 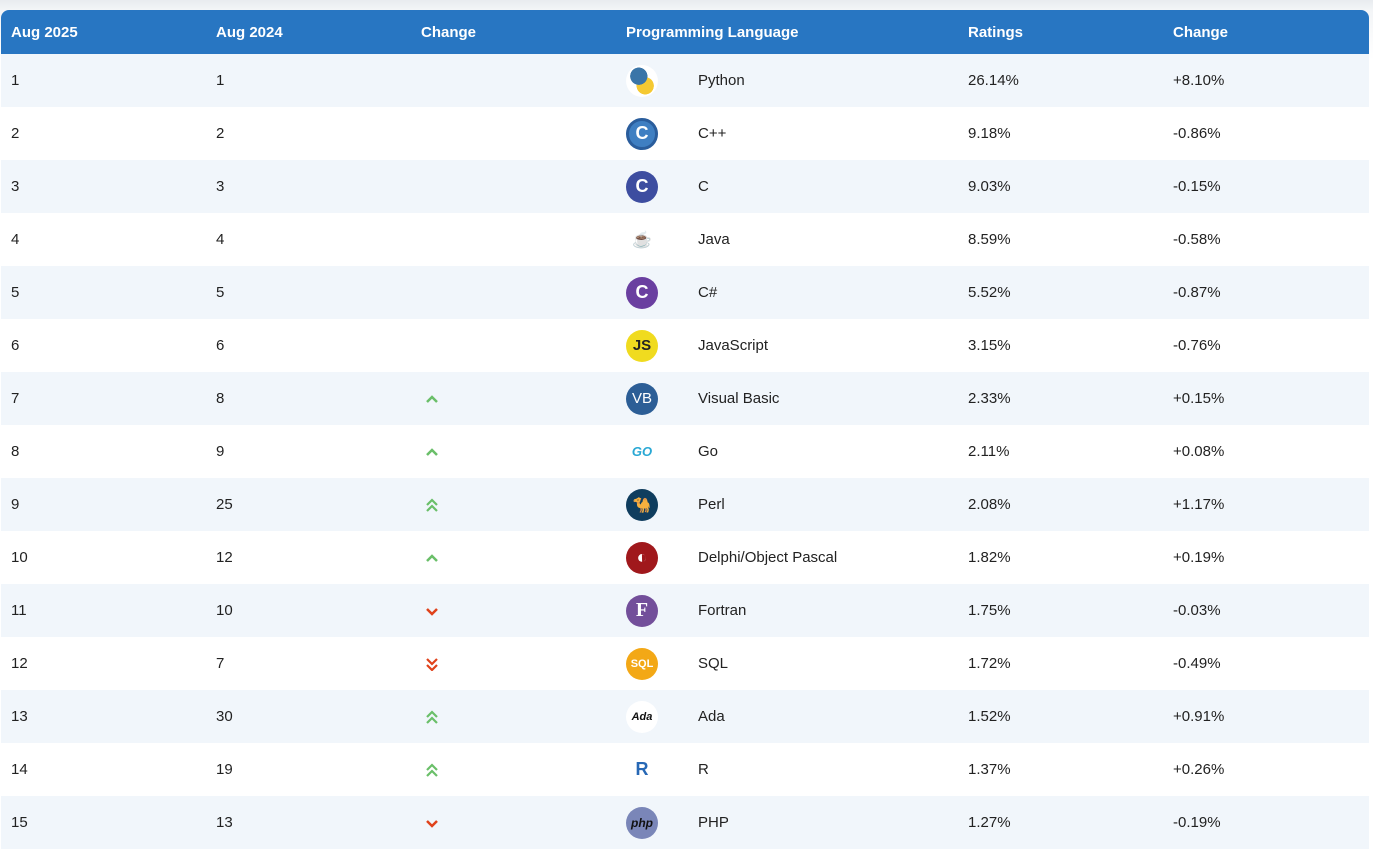 I want to click on header-previous-rank: Aug 2024, so click(x=249, y=32).